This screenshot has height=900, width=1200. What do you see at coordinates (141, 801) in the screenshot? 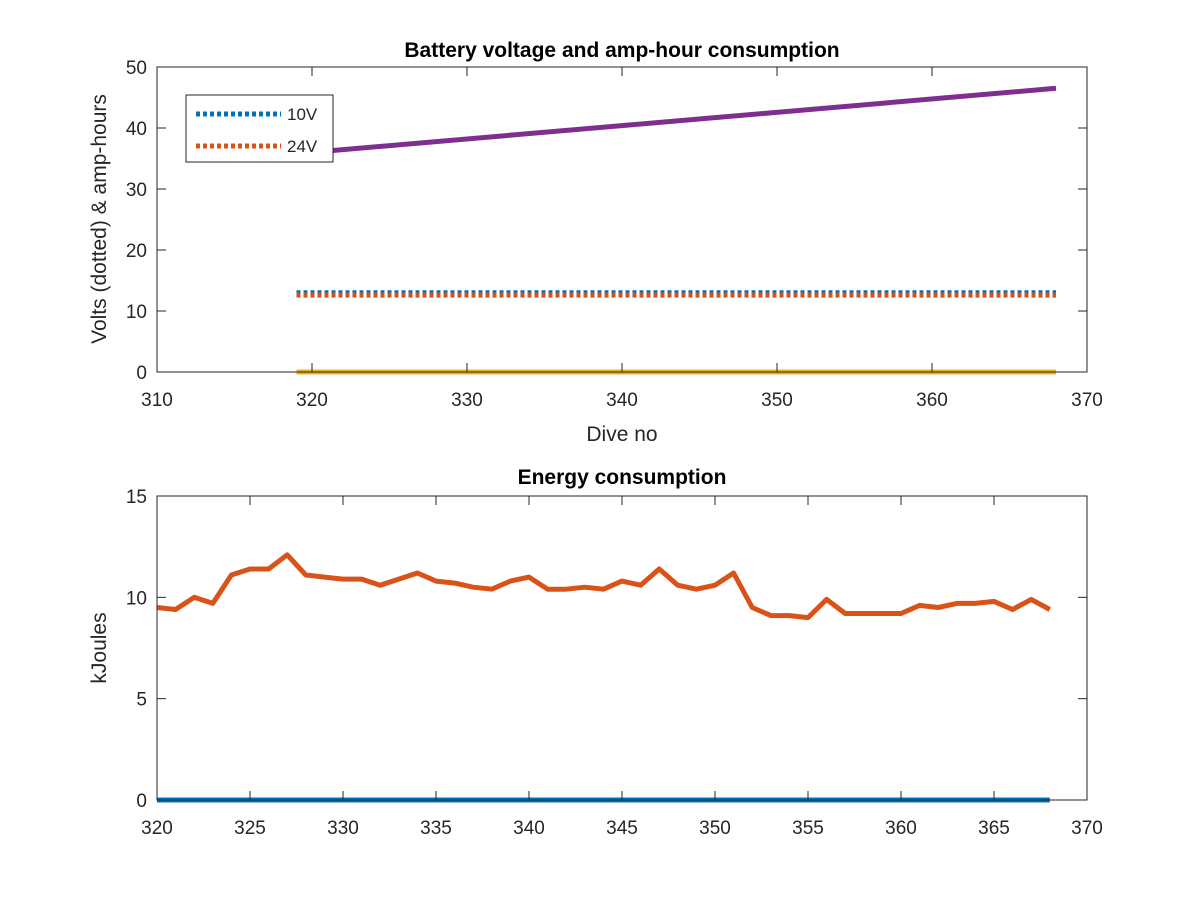
I see `energy-y-tick-label: 0` at bounding box center [141, 801].